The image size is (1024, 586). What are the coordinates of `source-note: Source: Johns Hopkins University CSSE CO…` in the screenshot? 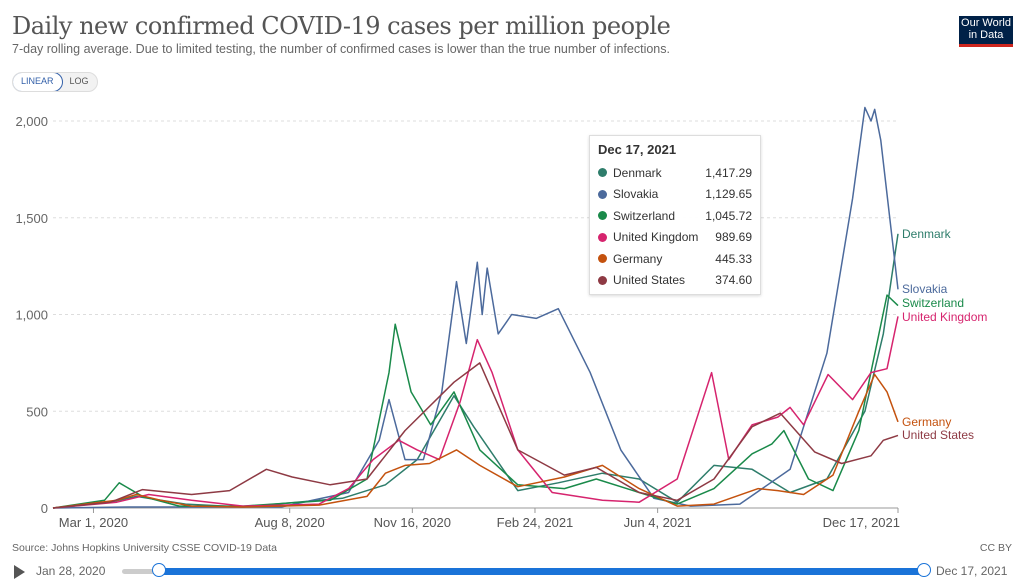 It's located at (144, 548).